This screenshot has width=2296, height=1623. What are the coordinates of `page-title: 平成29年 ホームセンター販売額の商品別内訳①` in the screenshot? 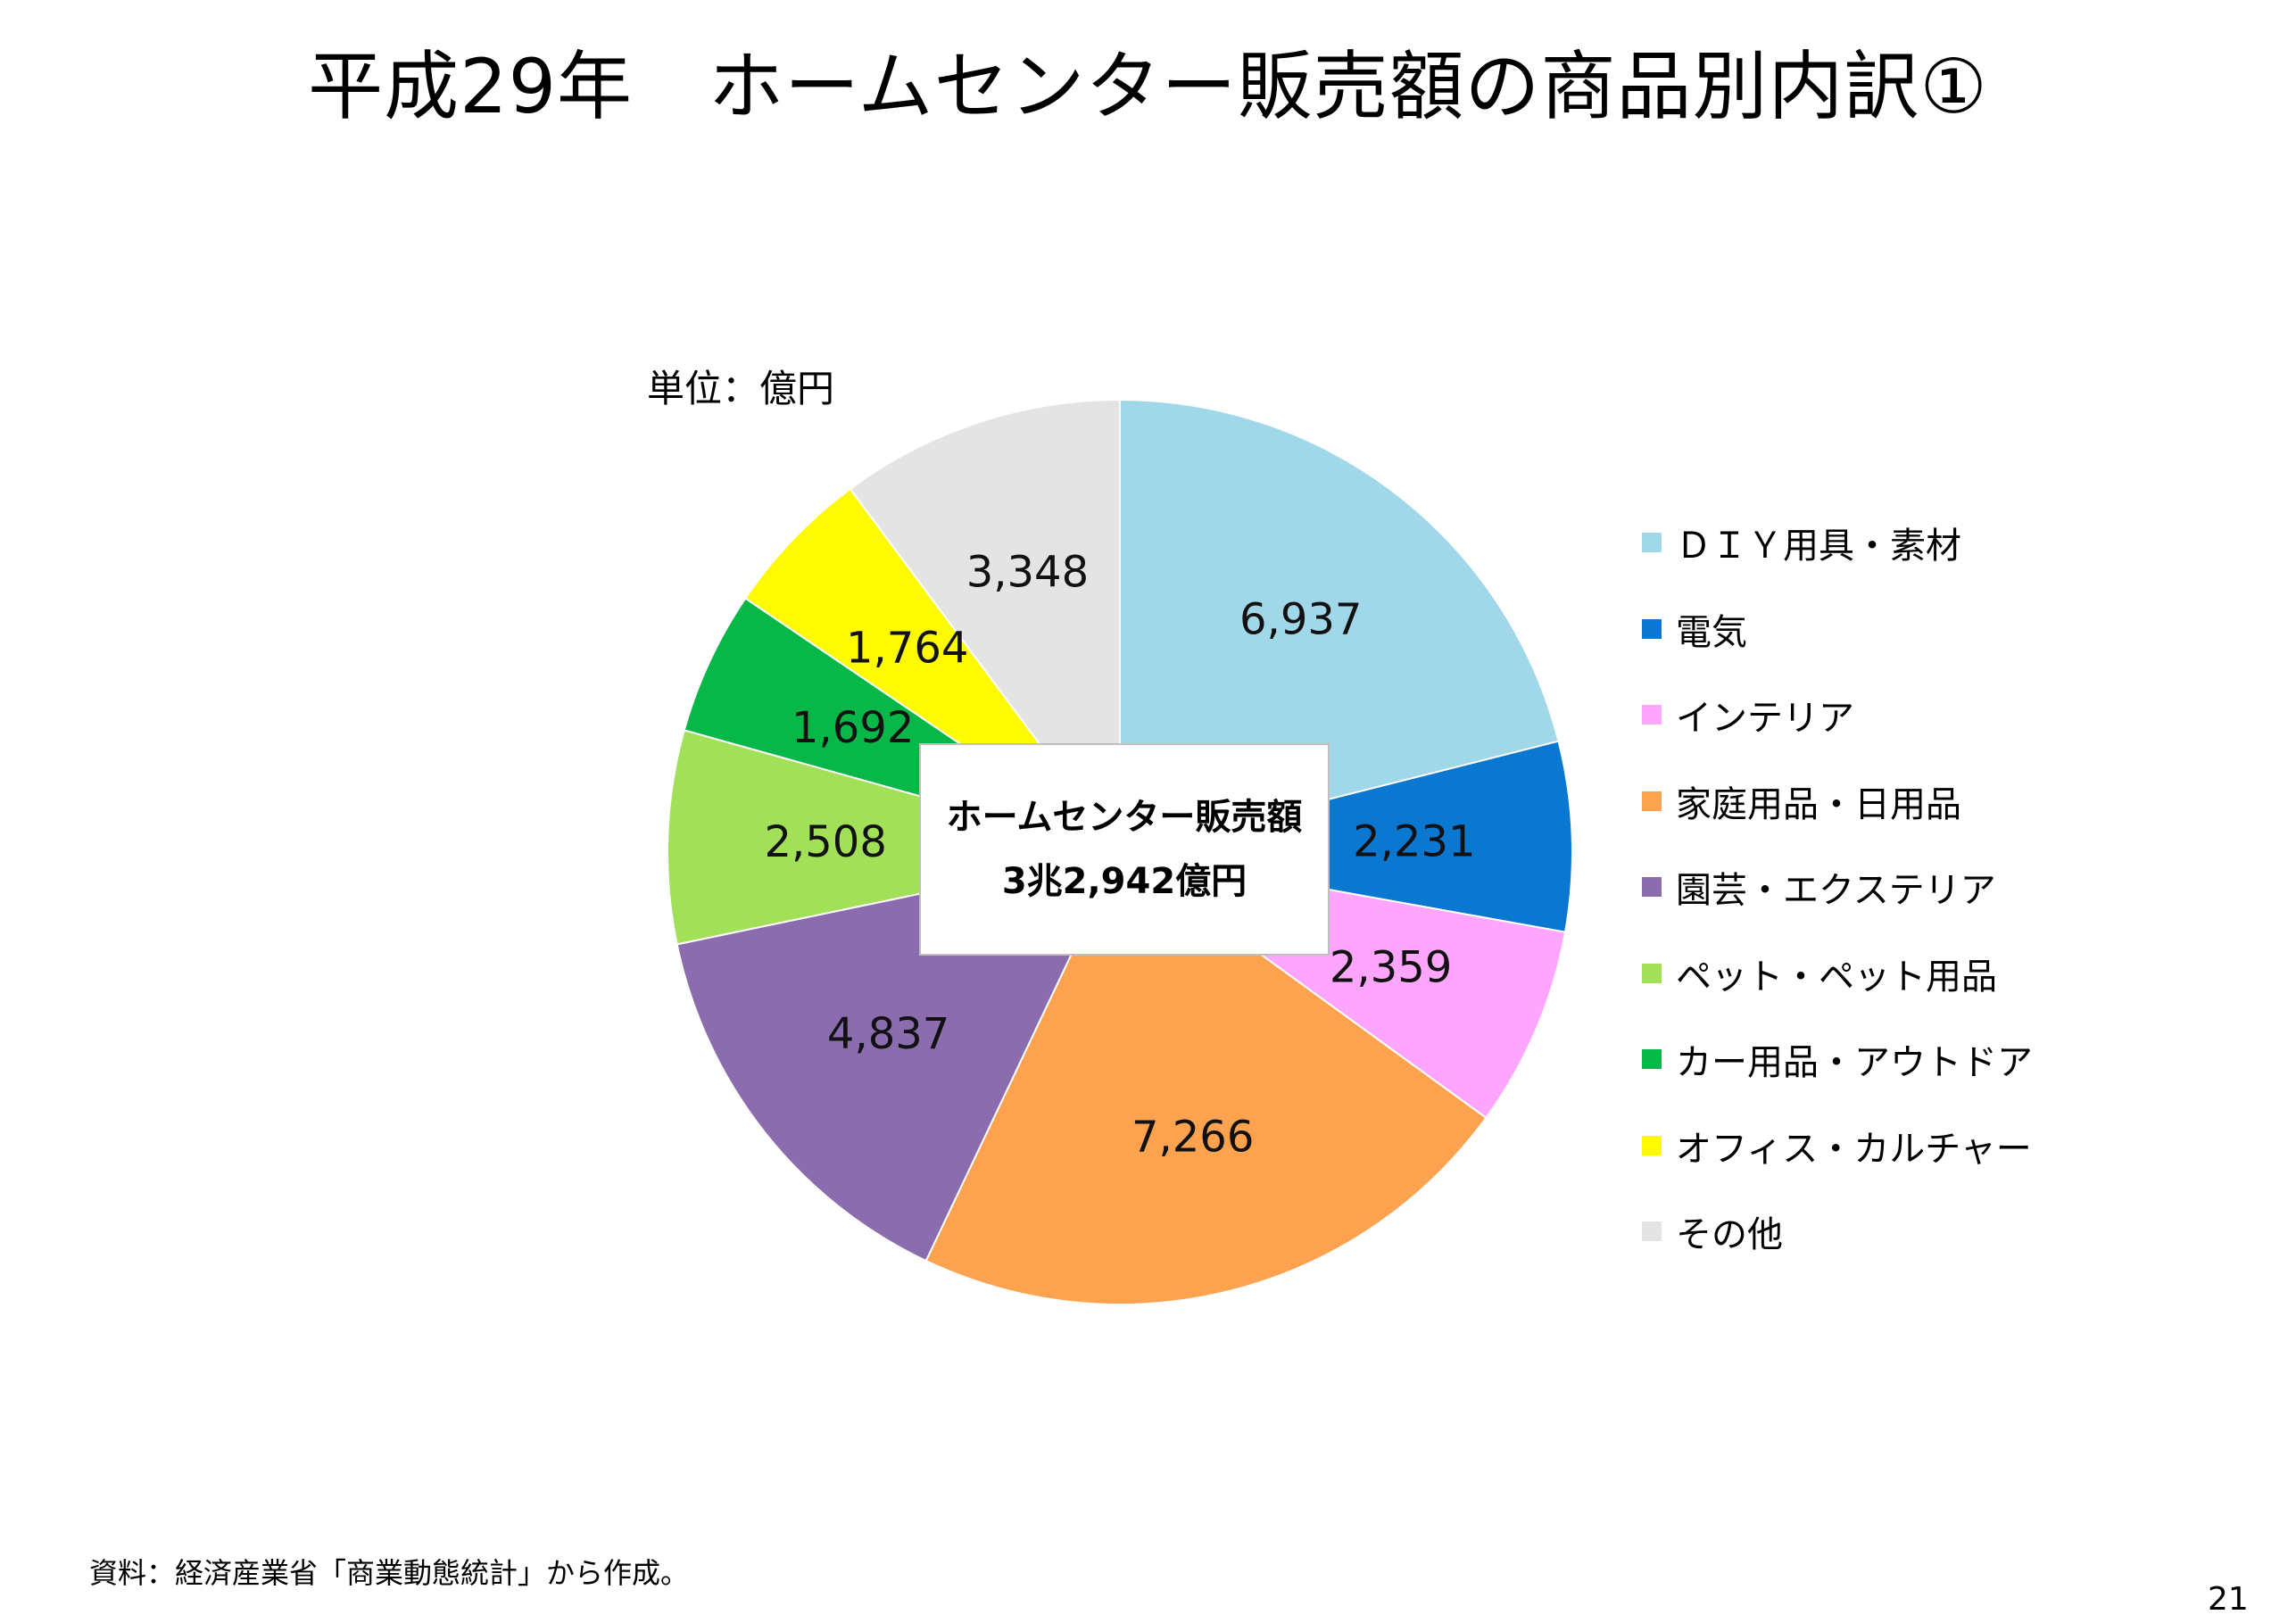 It's located at (1148, 86).